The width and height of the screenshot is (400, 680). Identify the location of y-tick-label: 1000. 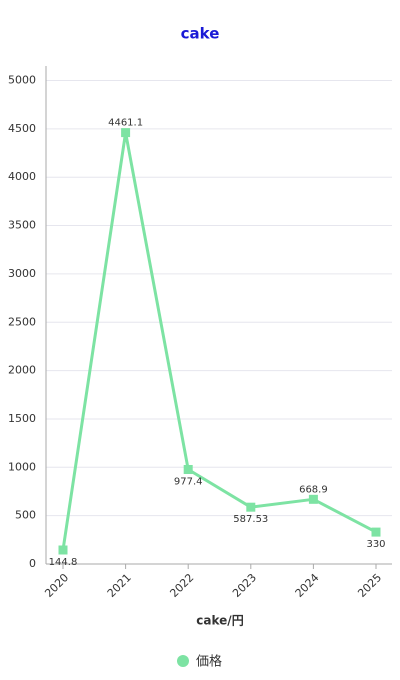
(22, 466).